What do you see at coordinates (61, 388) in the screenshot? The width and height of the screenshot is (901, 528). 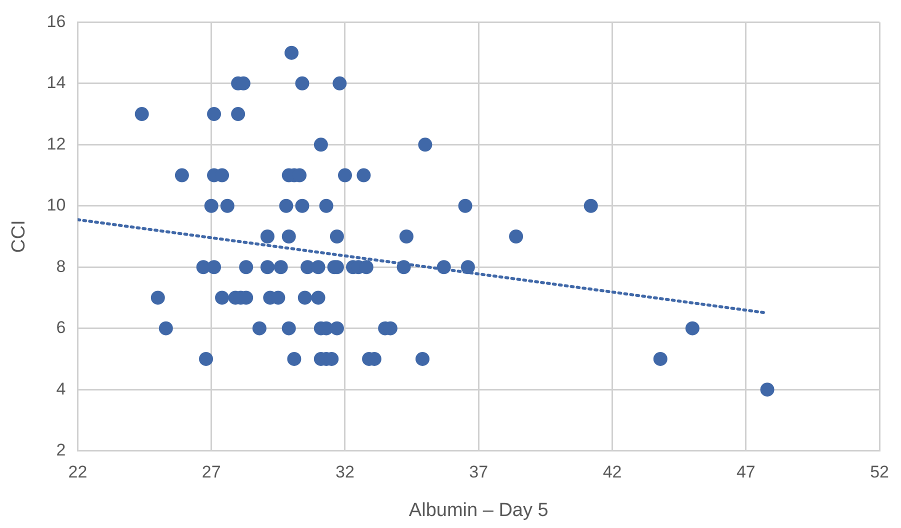 I see `y-tick-label: 4` at bounding box center [61, 388].